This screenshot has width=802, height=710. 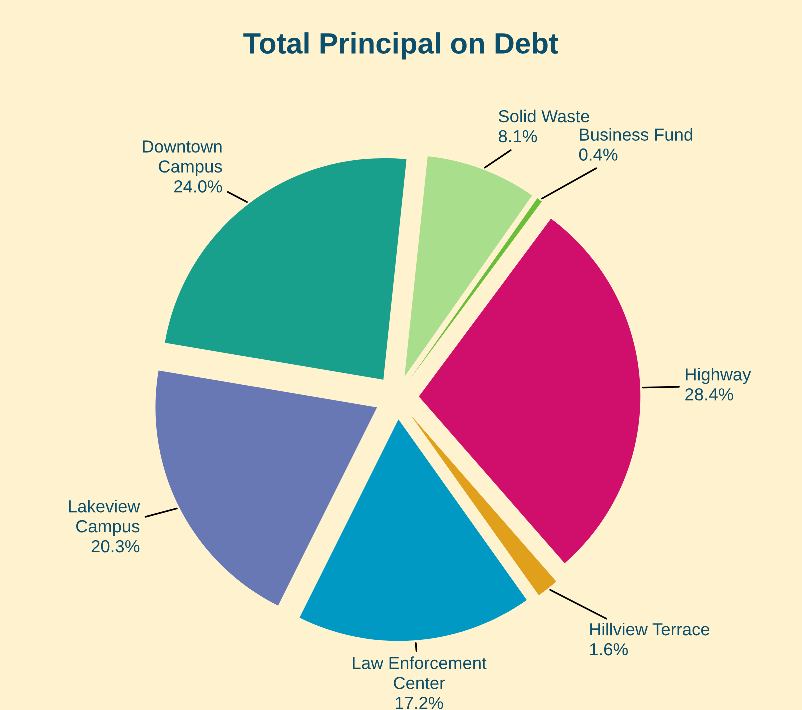 I want to click on data-label: 28.4%, so click(x=710, y=394).